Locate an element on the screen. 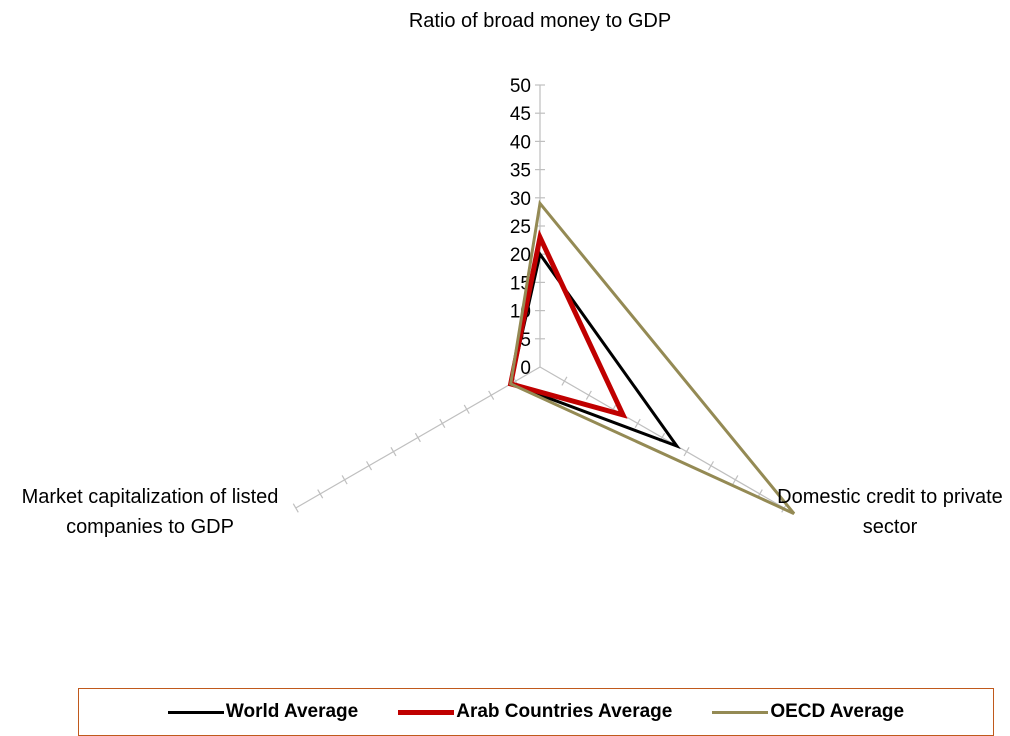  legend-label-oecd: OECD Average is located at coordinates (837, 711).